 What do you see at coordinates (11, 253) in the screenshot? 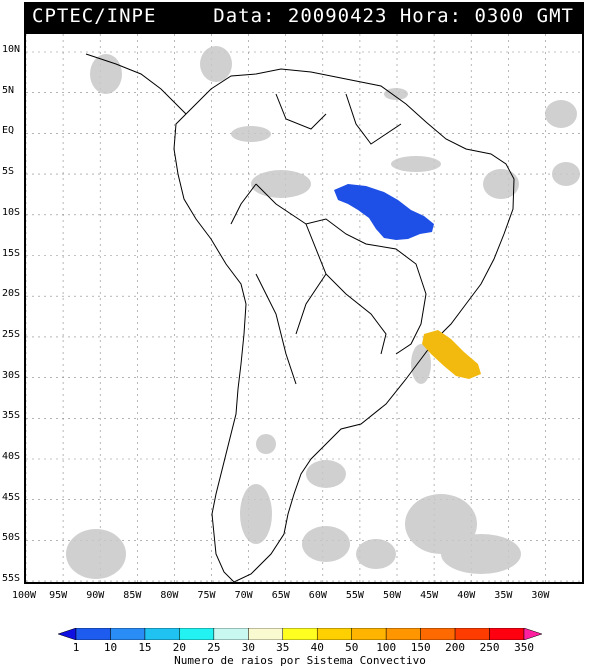
I see `latitude-label: 15S` at bounding box center [11, 253].